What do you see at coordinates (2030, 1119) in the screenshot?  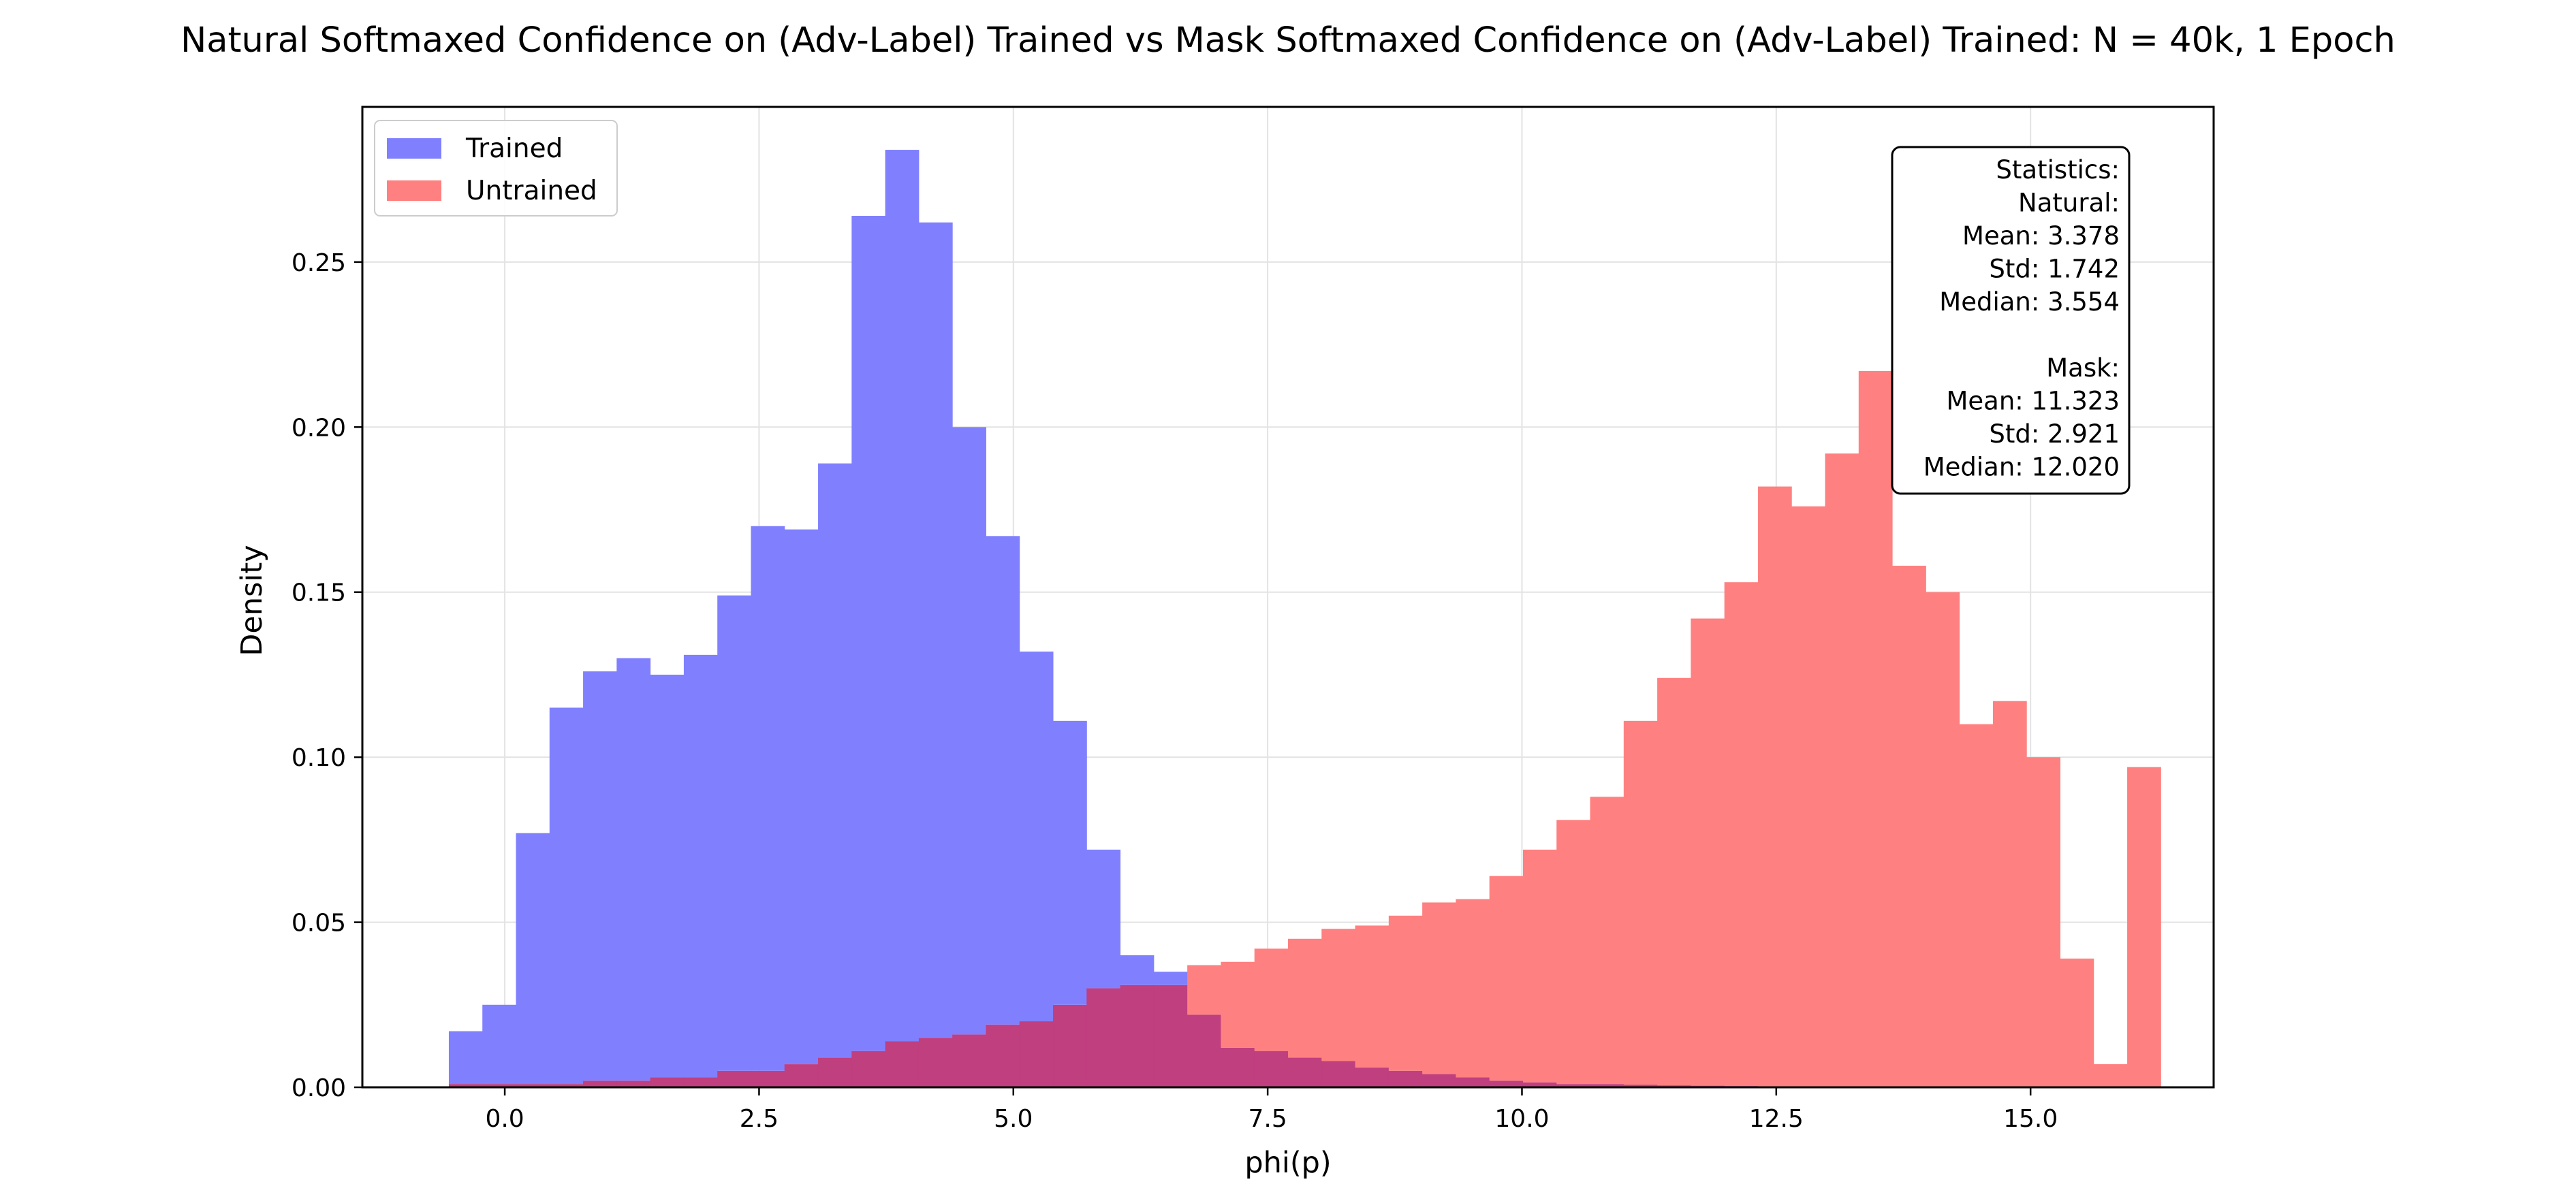 I see `x-tick-label: 15.0` at bounding box center [2030, 1119].